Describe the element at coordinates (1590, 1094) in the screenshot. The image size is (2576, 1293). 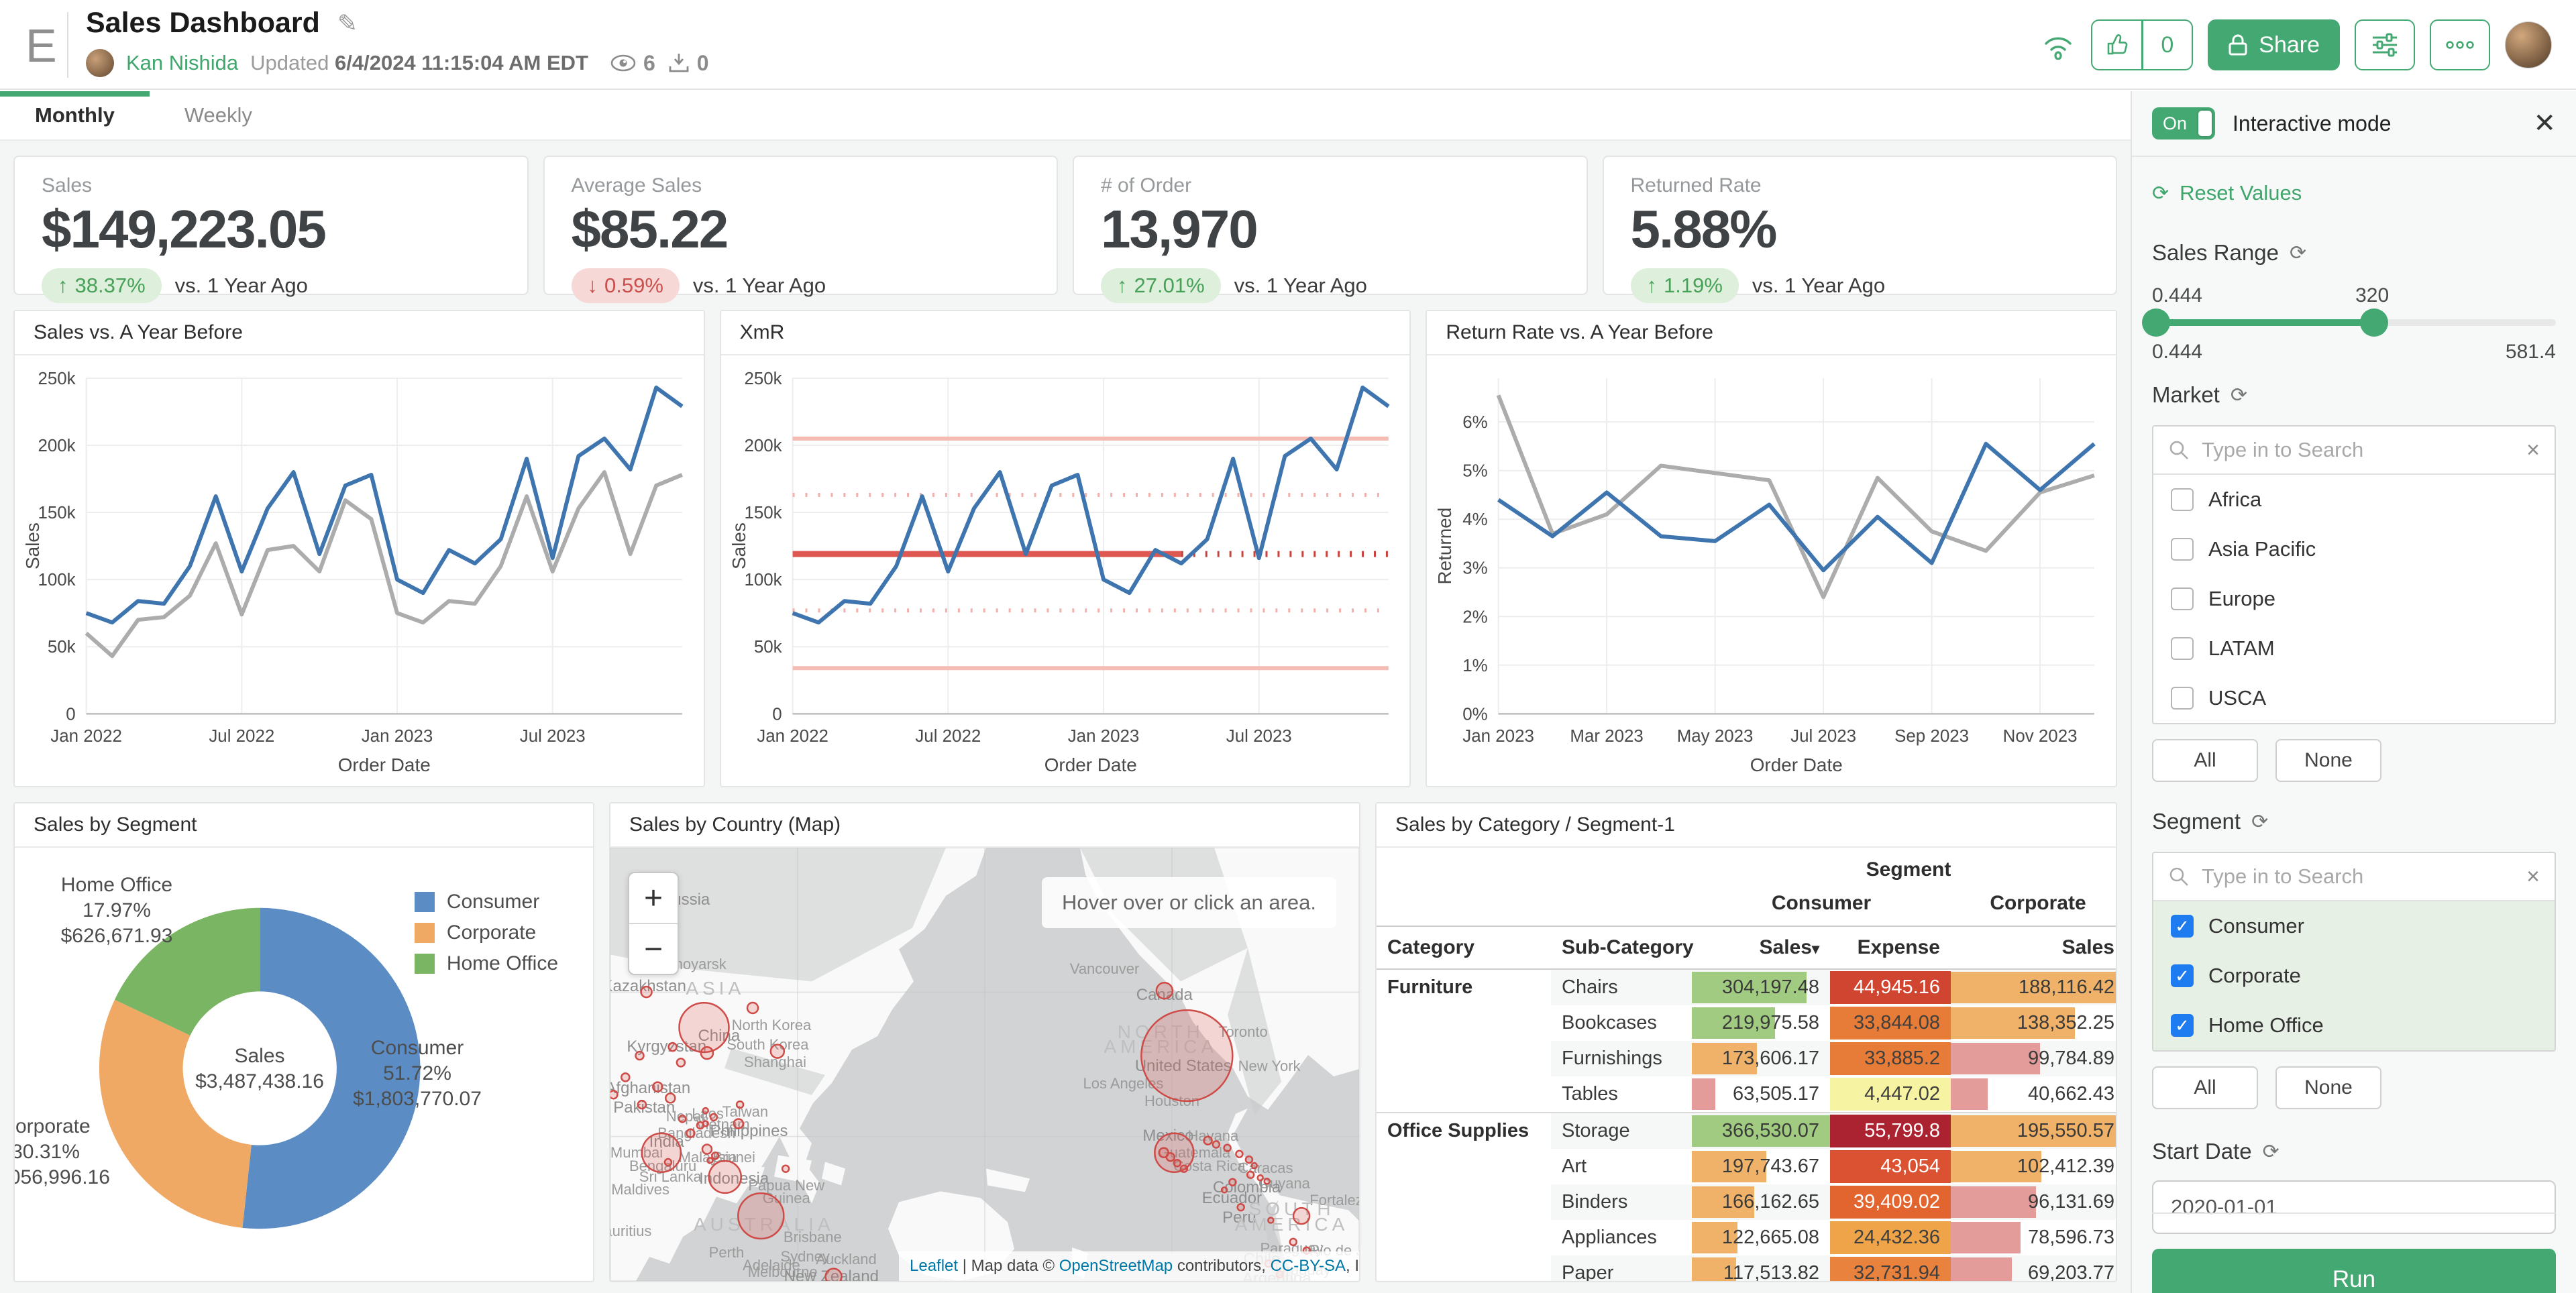
I see `table-cell-sub-category: Tables` at that location.